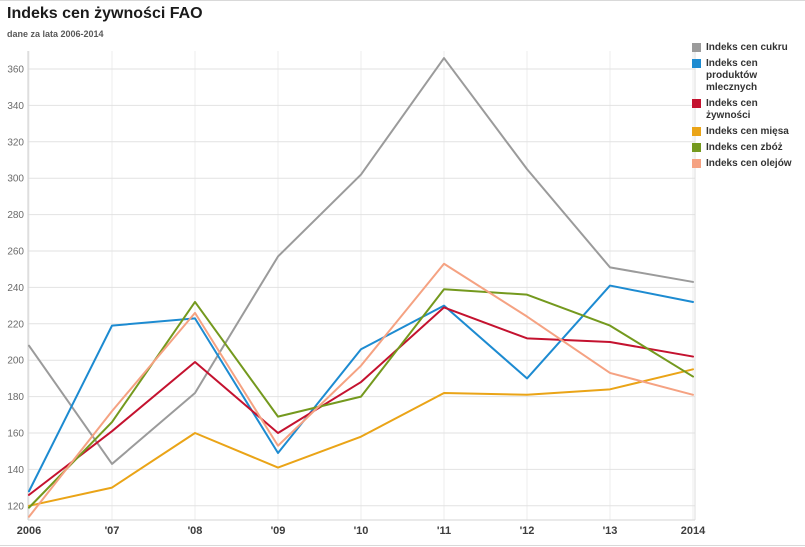  I want to click on chart-title: Indeks cen żywności FAO, so click(105, 13).